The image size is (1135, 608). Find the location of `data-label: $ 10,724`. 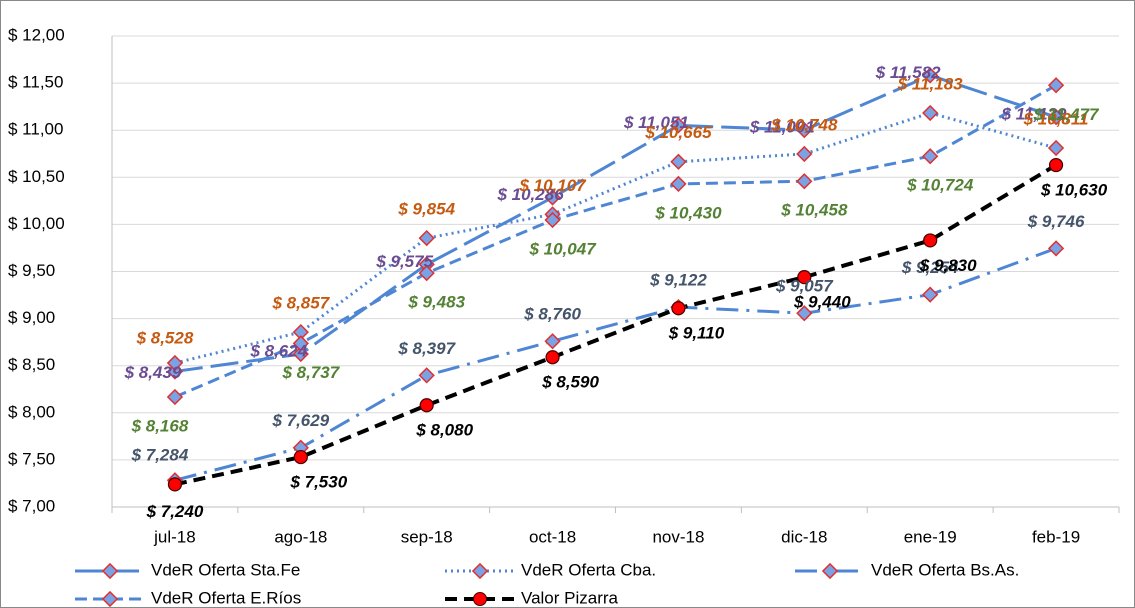

data-label: $ 10,724 is located at coordinates (940, 185).